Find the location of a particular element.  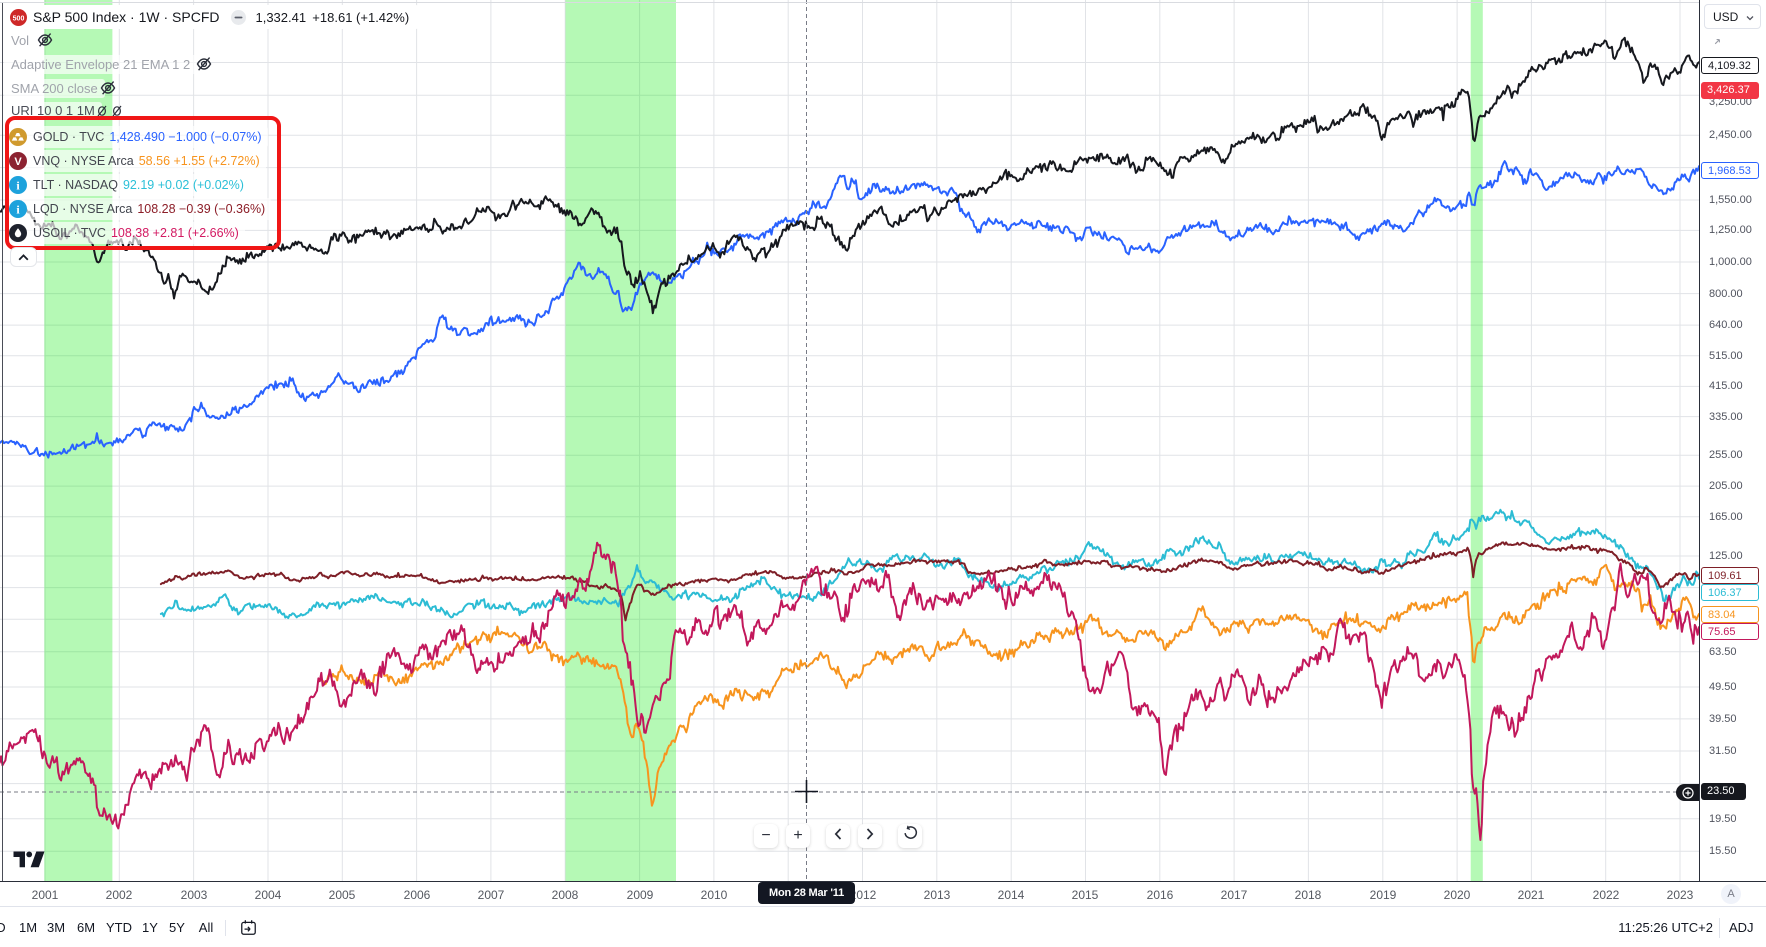

svg-text: 500 is located at coordinates (19, 18).